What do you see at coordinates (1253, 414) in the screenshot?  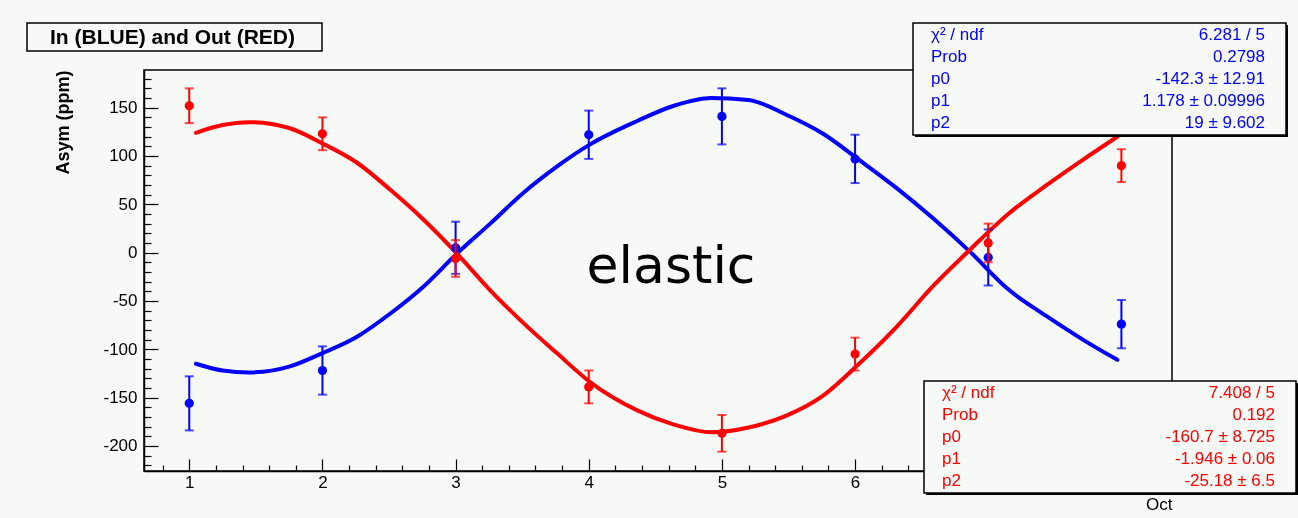 I see `text: 0.192` at bounding box center [1253, 414].